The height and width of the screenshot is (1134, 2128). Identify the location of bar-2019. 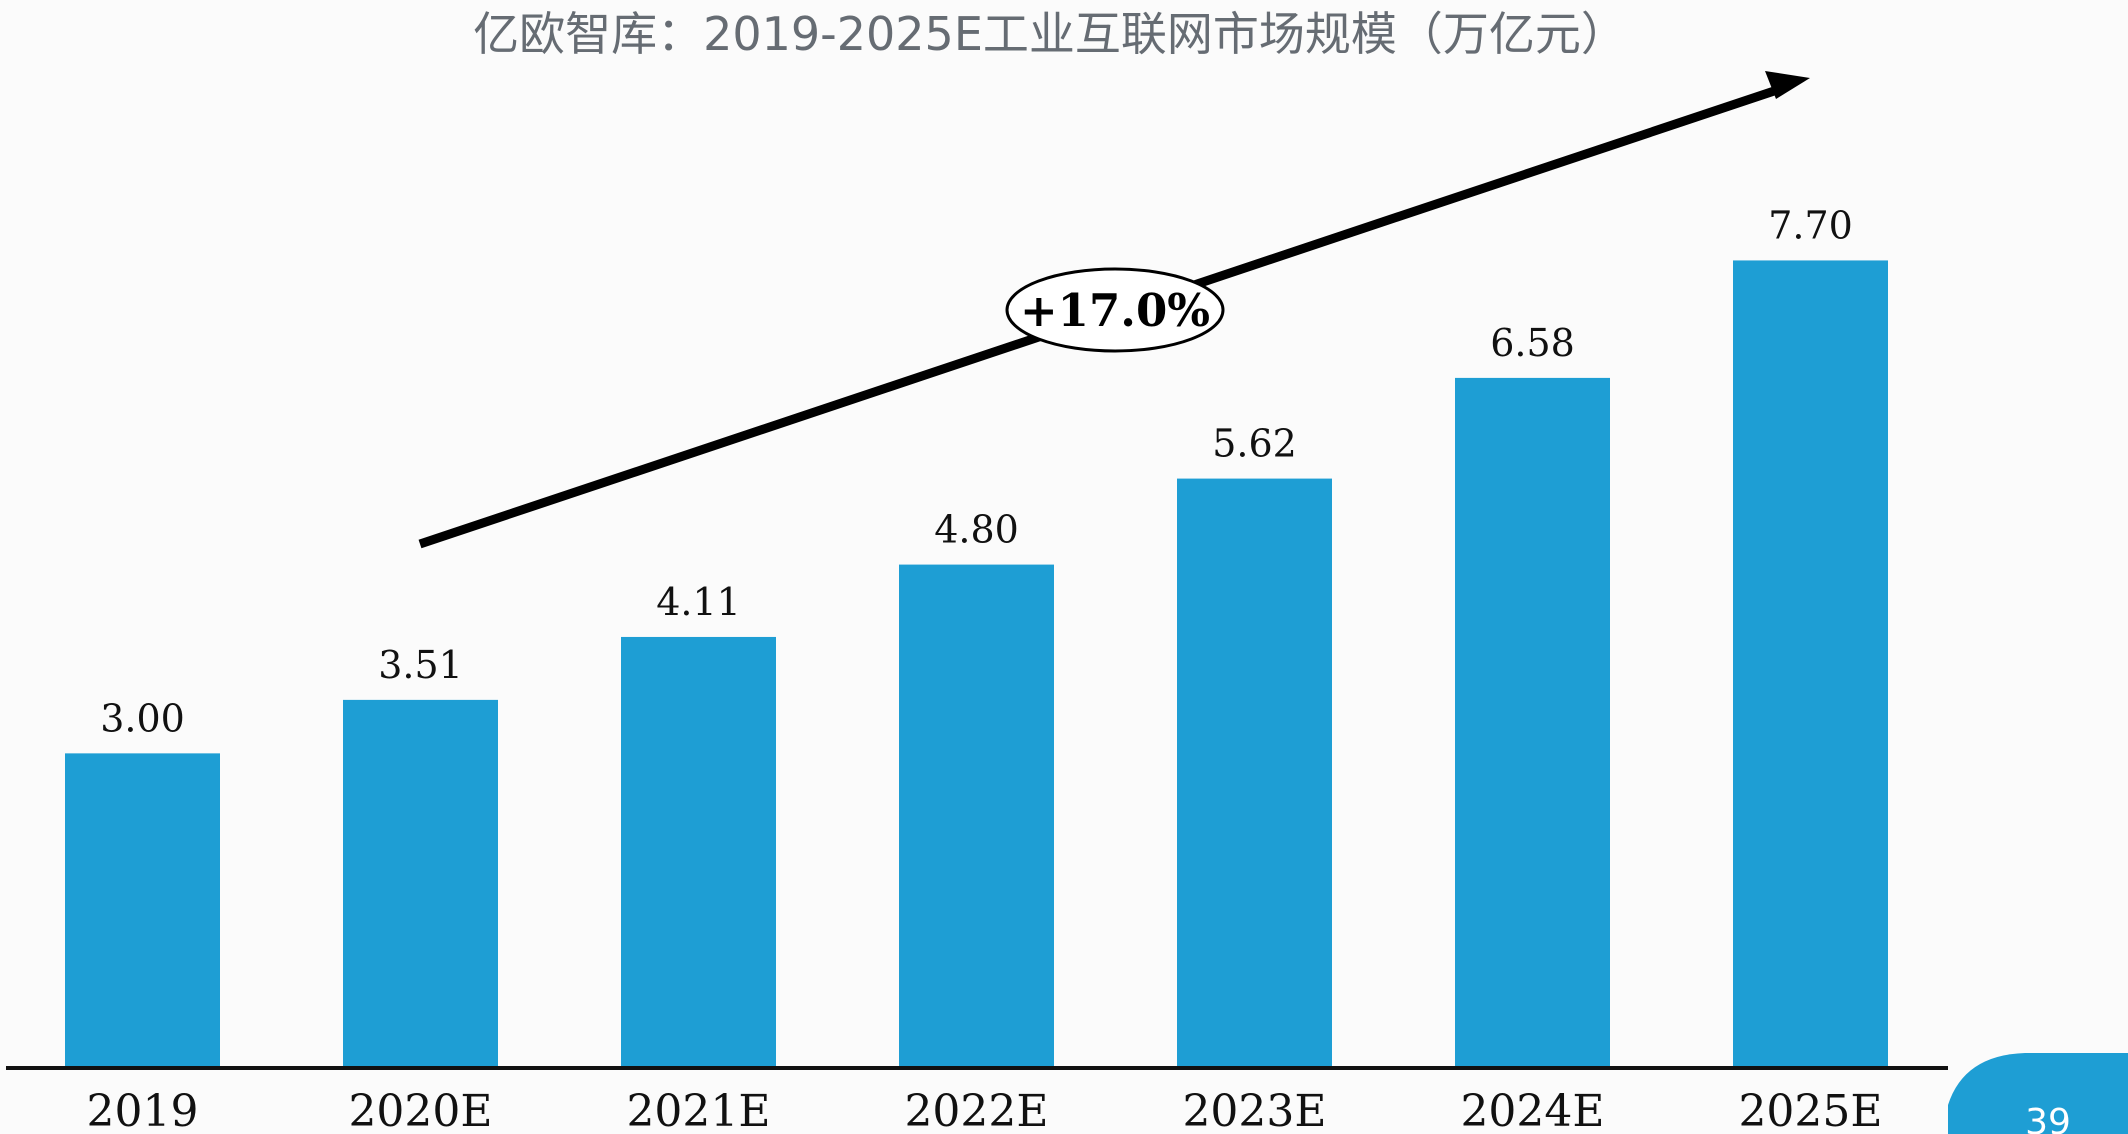
(142, 910).